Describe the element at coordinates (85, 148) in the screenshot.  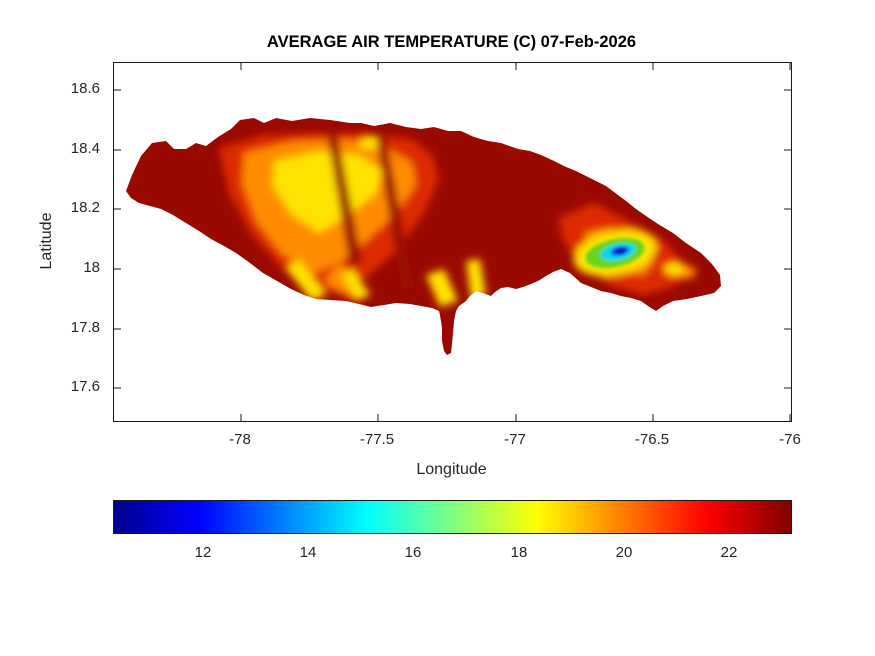
I see `y-tick-label: 18.4` at that location.